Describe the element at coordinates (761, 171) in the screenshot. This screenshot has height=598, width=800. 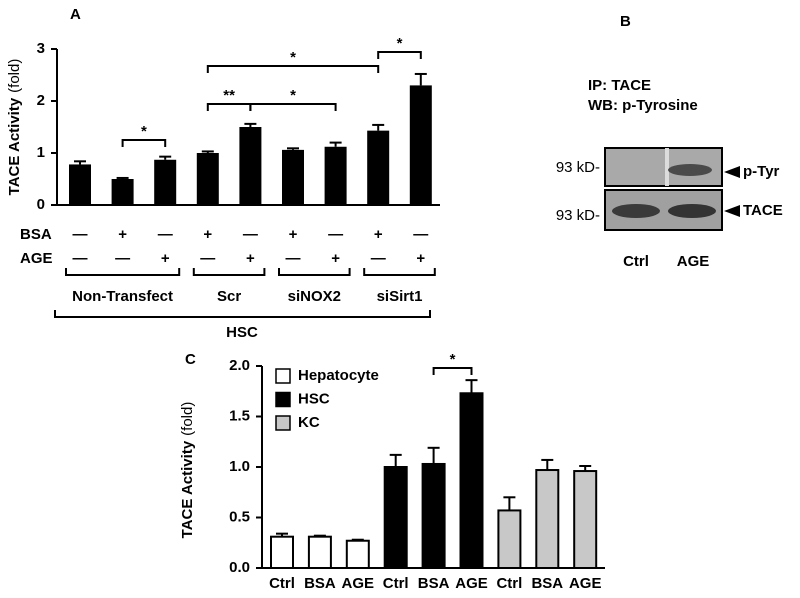
I see `band-label: p-Tyr` at that location.